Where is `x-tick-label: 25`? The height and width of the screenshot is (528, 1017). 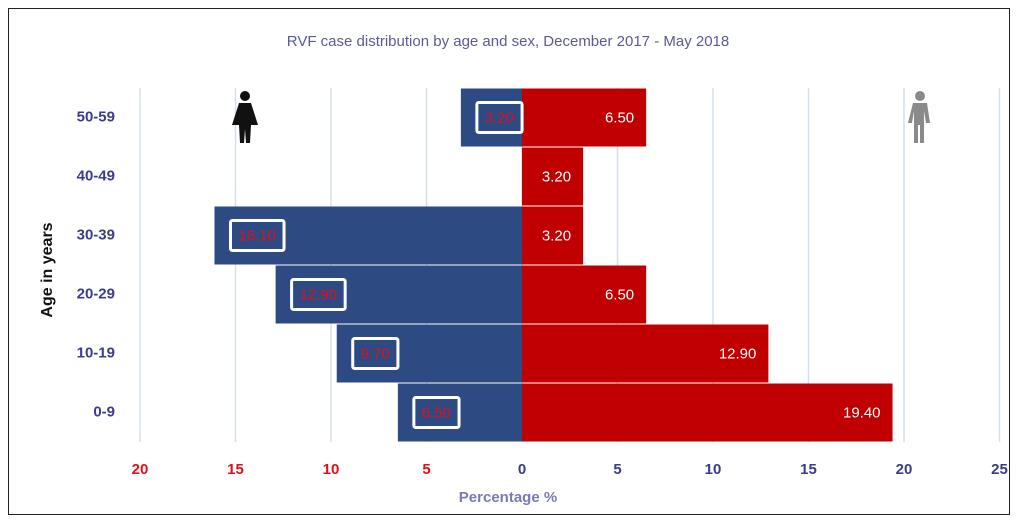
x-tick-label: 25 is located at coordinates (999, 469).